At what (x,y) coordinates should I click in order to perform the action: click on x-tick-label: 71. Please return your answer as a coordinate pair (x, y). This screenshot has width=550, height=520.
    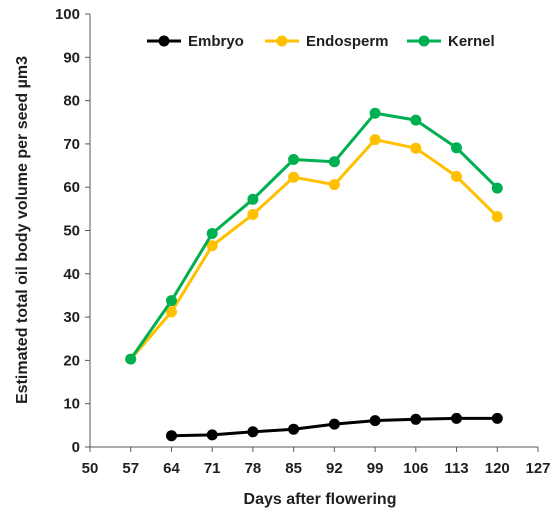
    Looking at the image, I should click on (212, 468).